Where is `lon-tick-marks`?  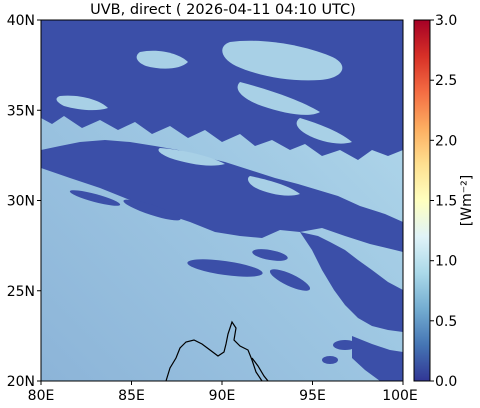 lon-tick-marks is located at coordinates (222, 383).